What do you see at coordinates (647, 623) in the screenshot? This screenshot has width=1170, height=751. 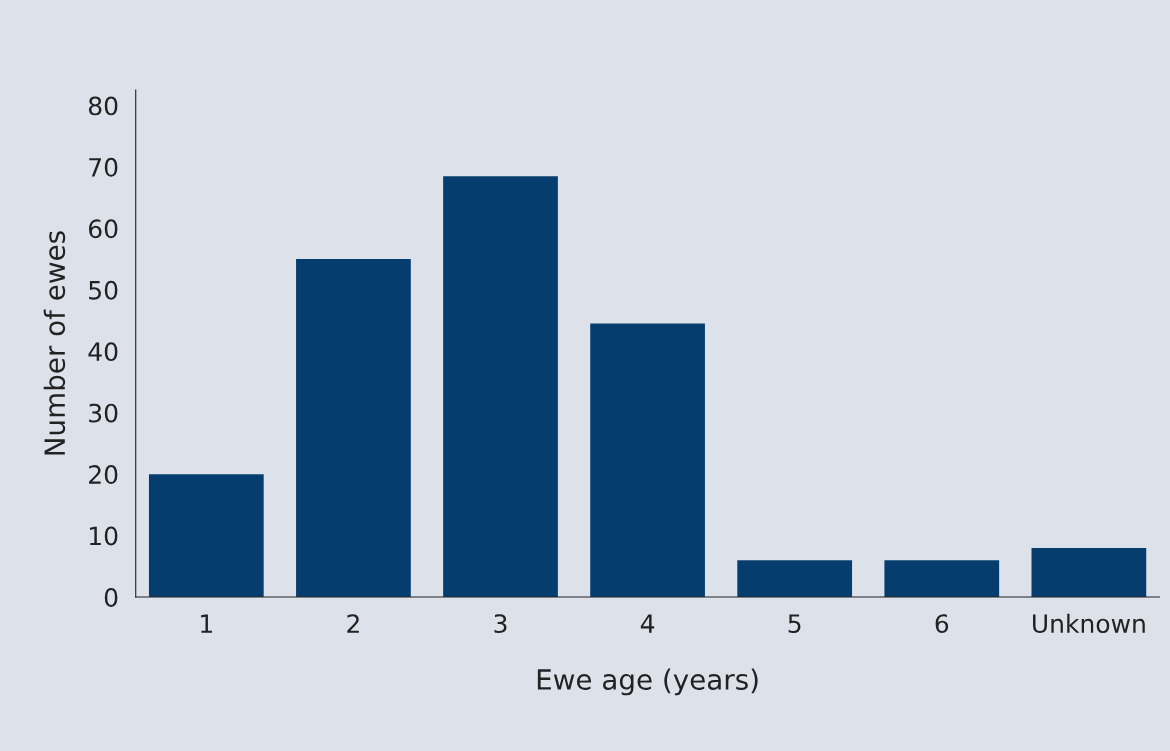 I see `x-tick-label: 4` at bounding box center [647, 623].